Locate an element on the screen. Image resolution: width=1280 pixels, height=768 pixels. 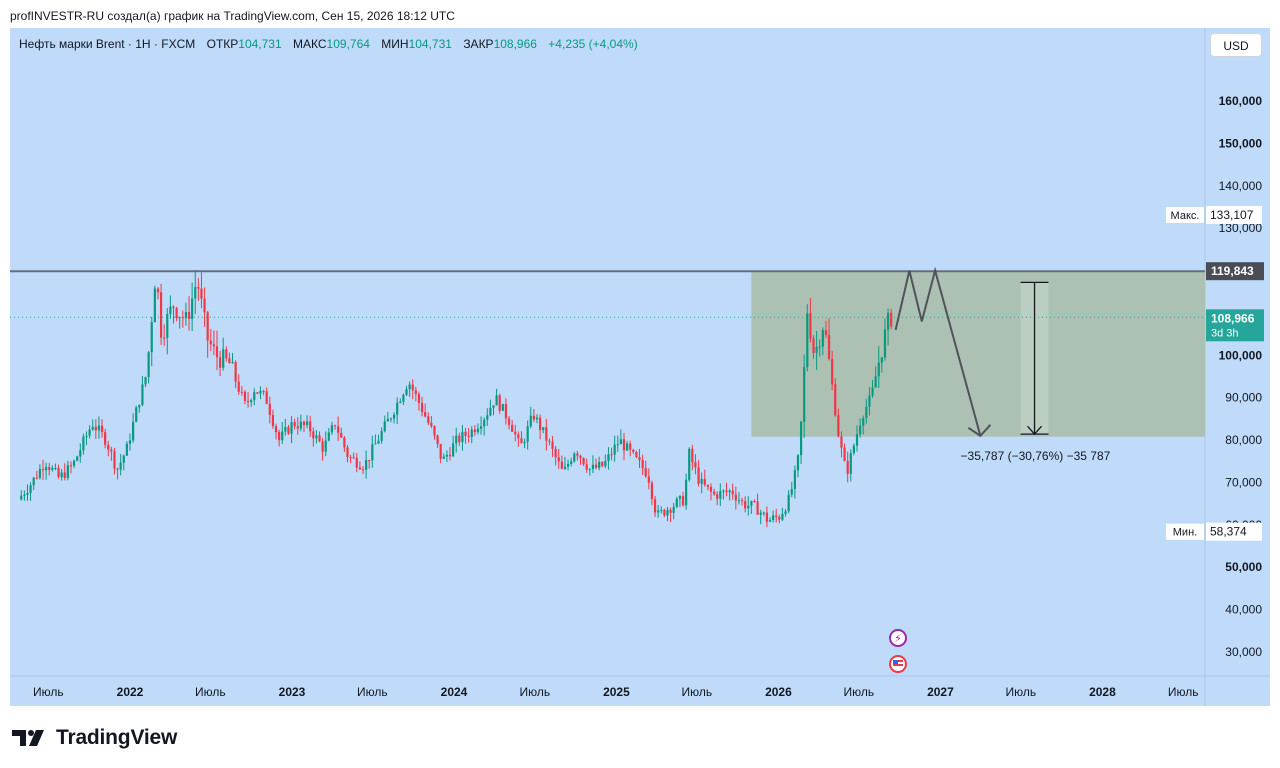
min-tag-label: Мин. is located at coordinates (1185, 533).